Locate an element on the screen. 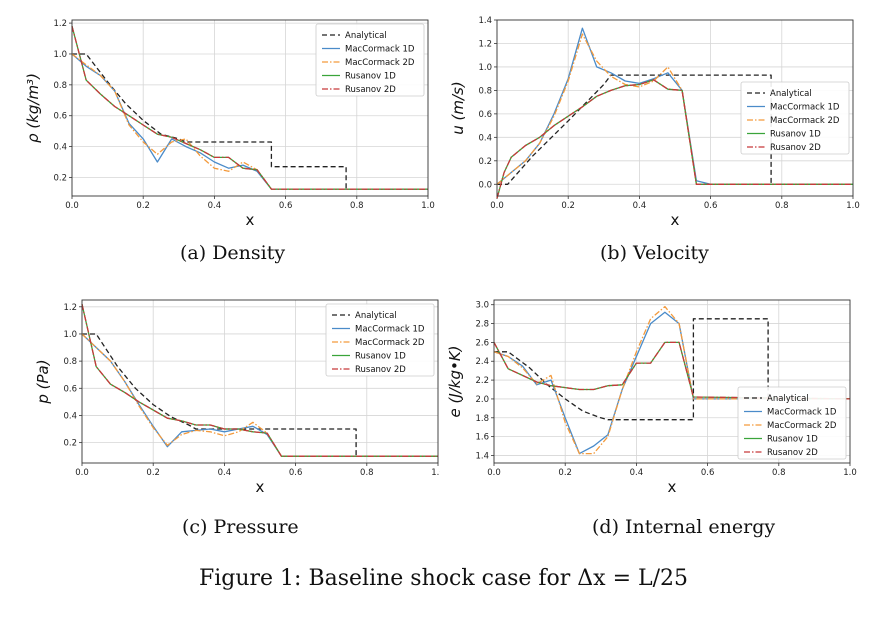  y-tick-label: 0.0 is located at coordinates (485, 185).